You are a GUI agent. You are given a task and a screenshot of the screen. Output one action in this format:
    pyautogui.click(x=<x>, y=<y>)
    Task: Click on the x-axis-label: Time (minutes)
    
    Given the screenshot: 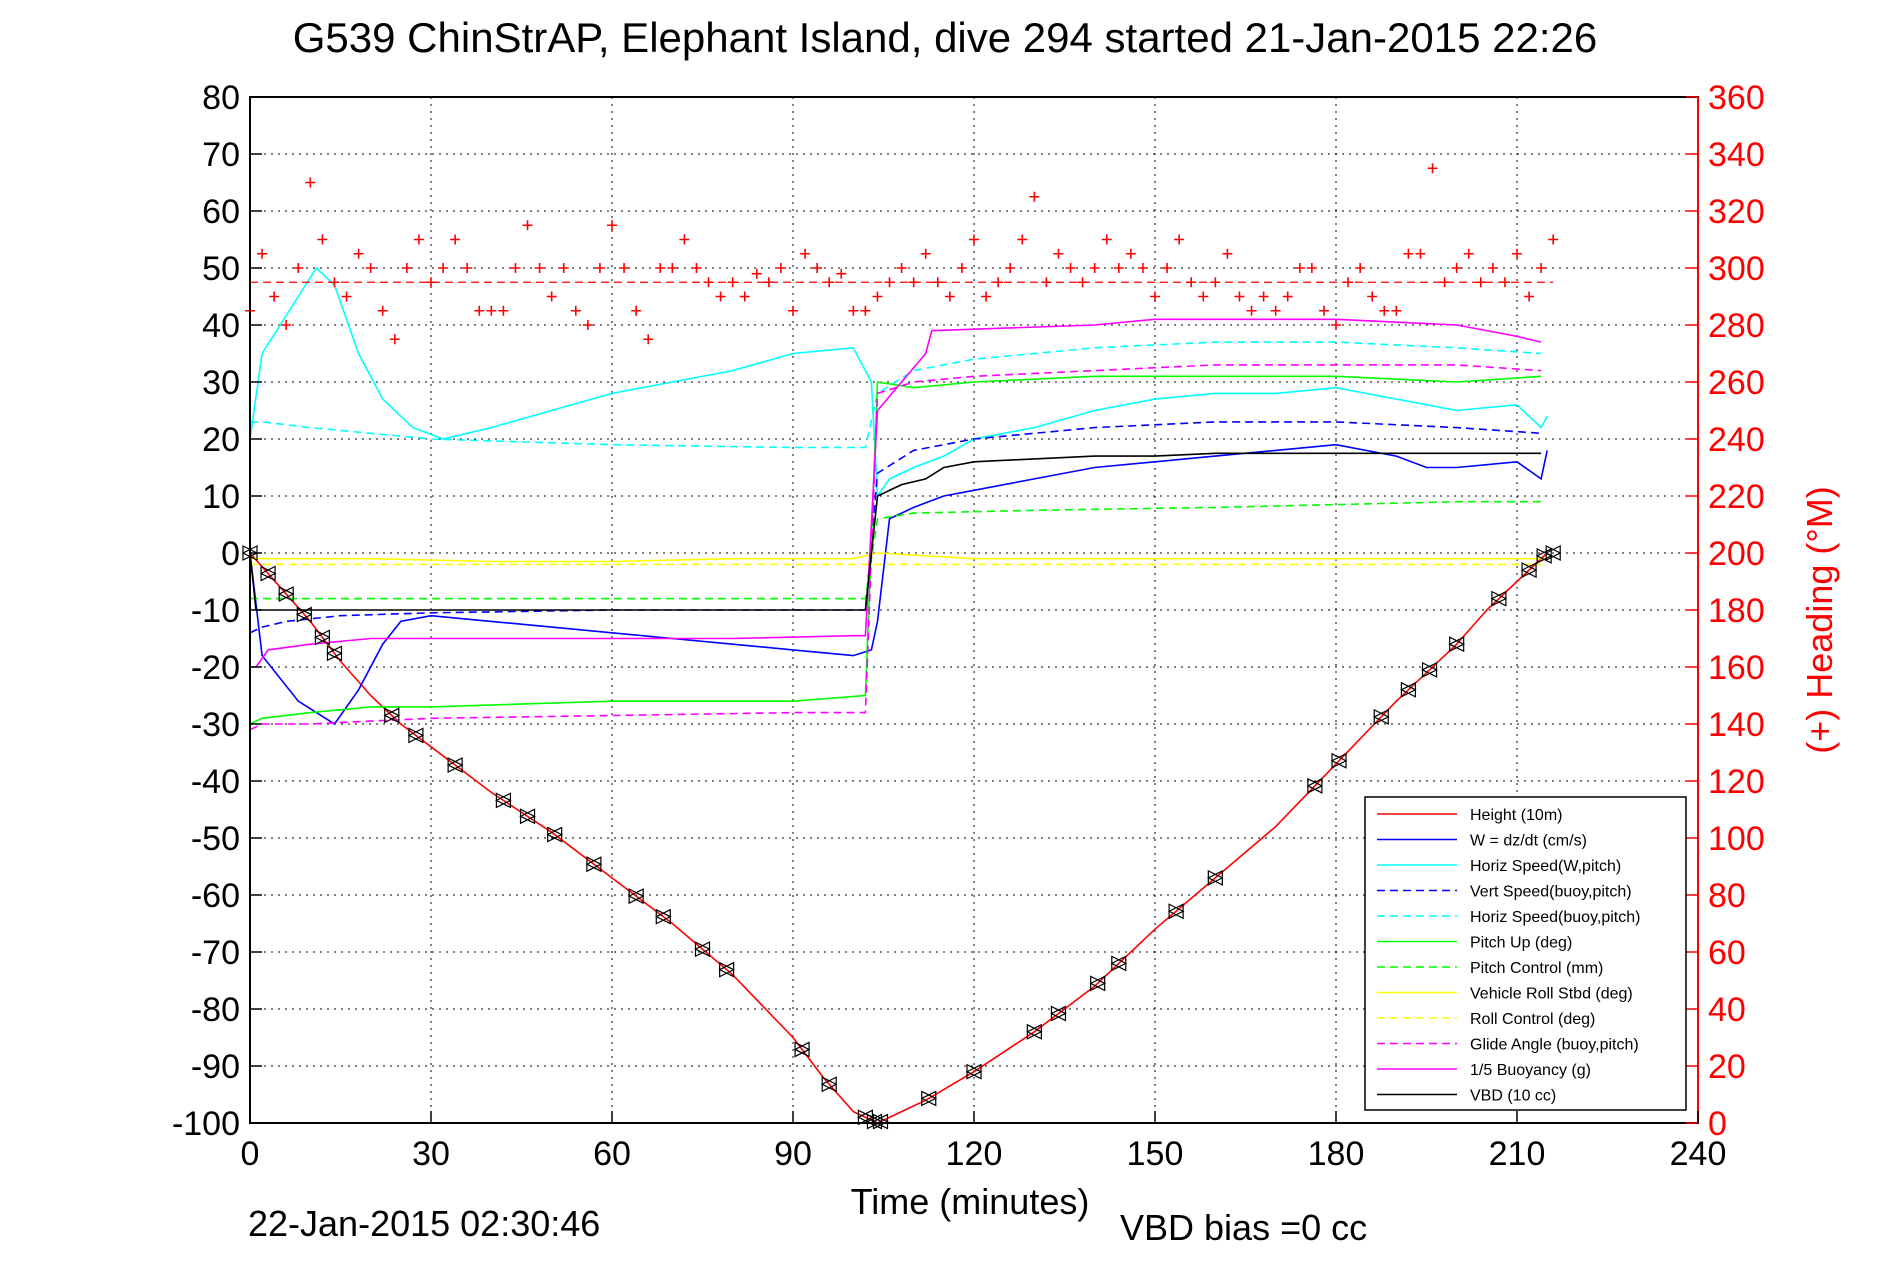 What is the action you would take?
    pyautogui.click(x=970, y=1201)
    